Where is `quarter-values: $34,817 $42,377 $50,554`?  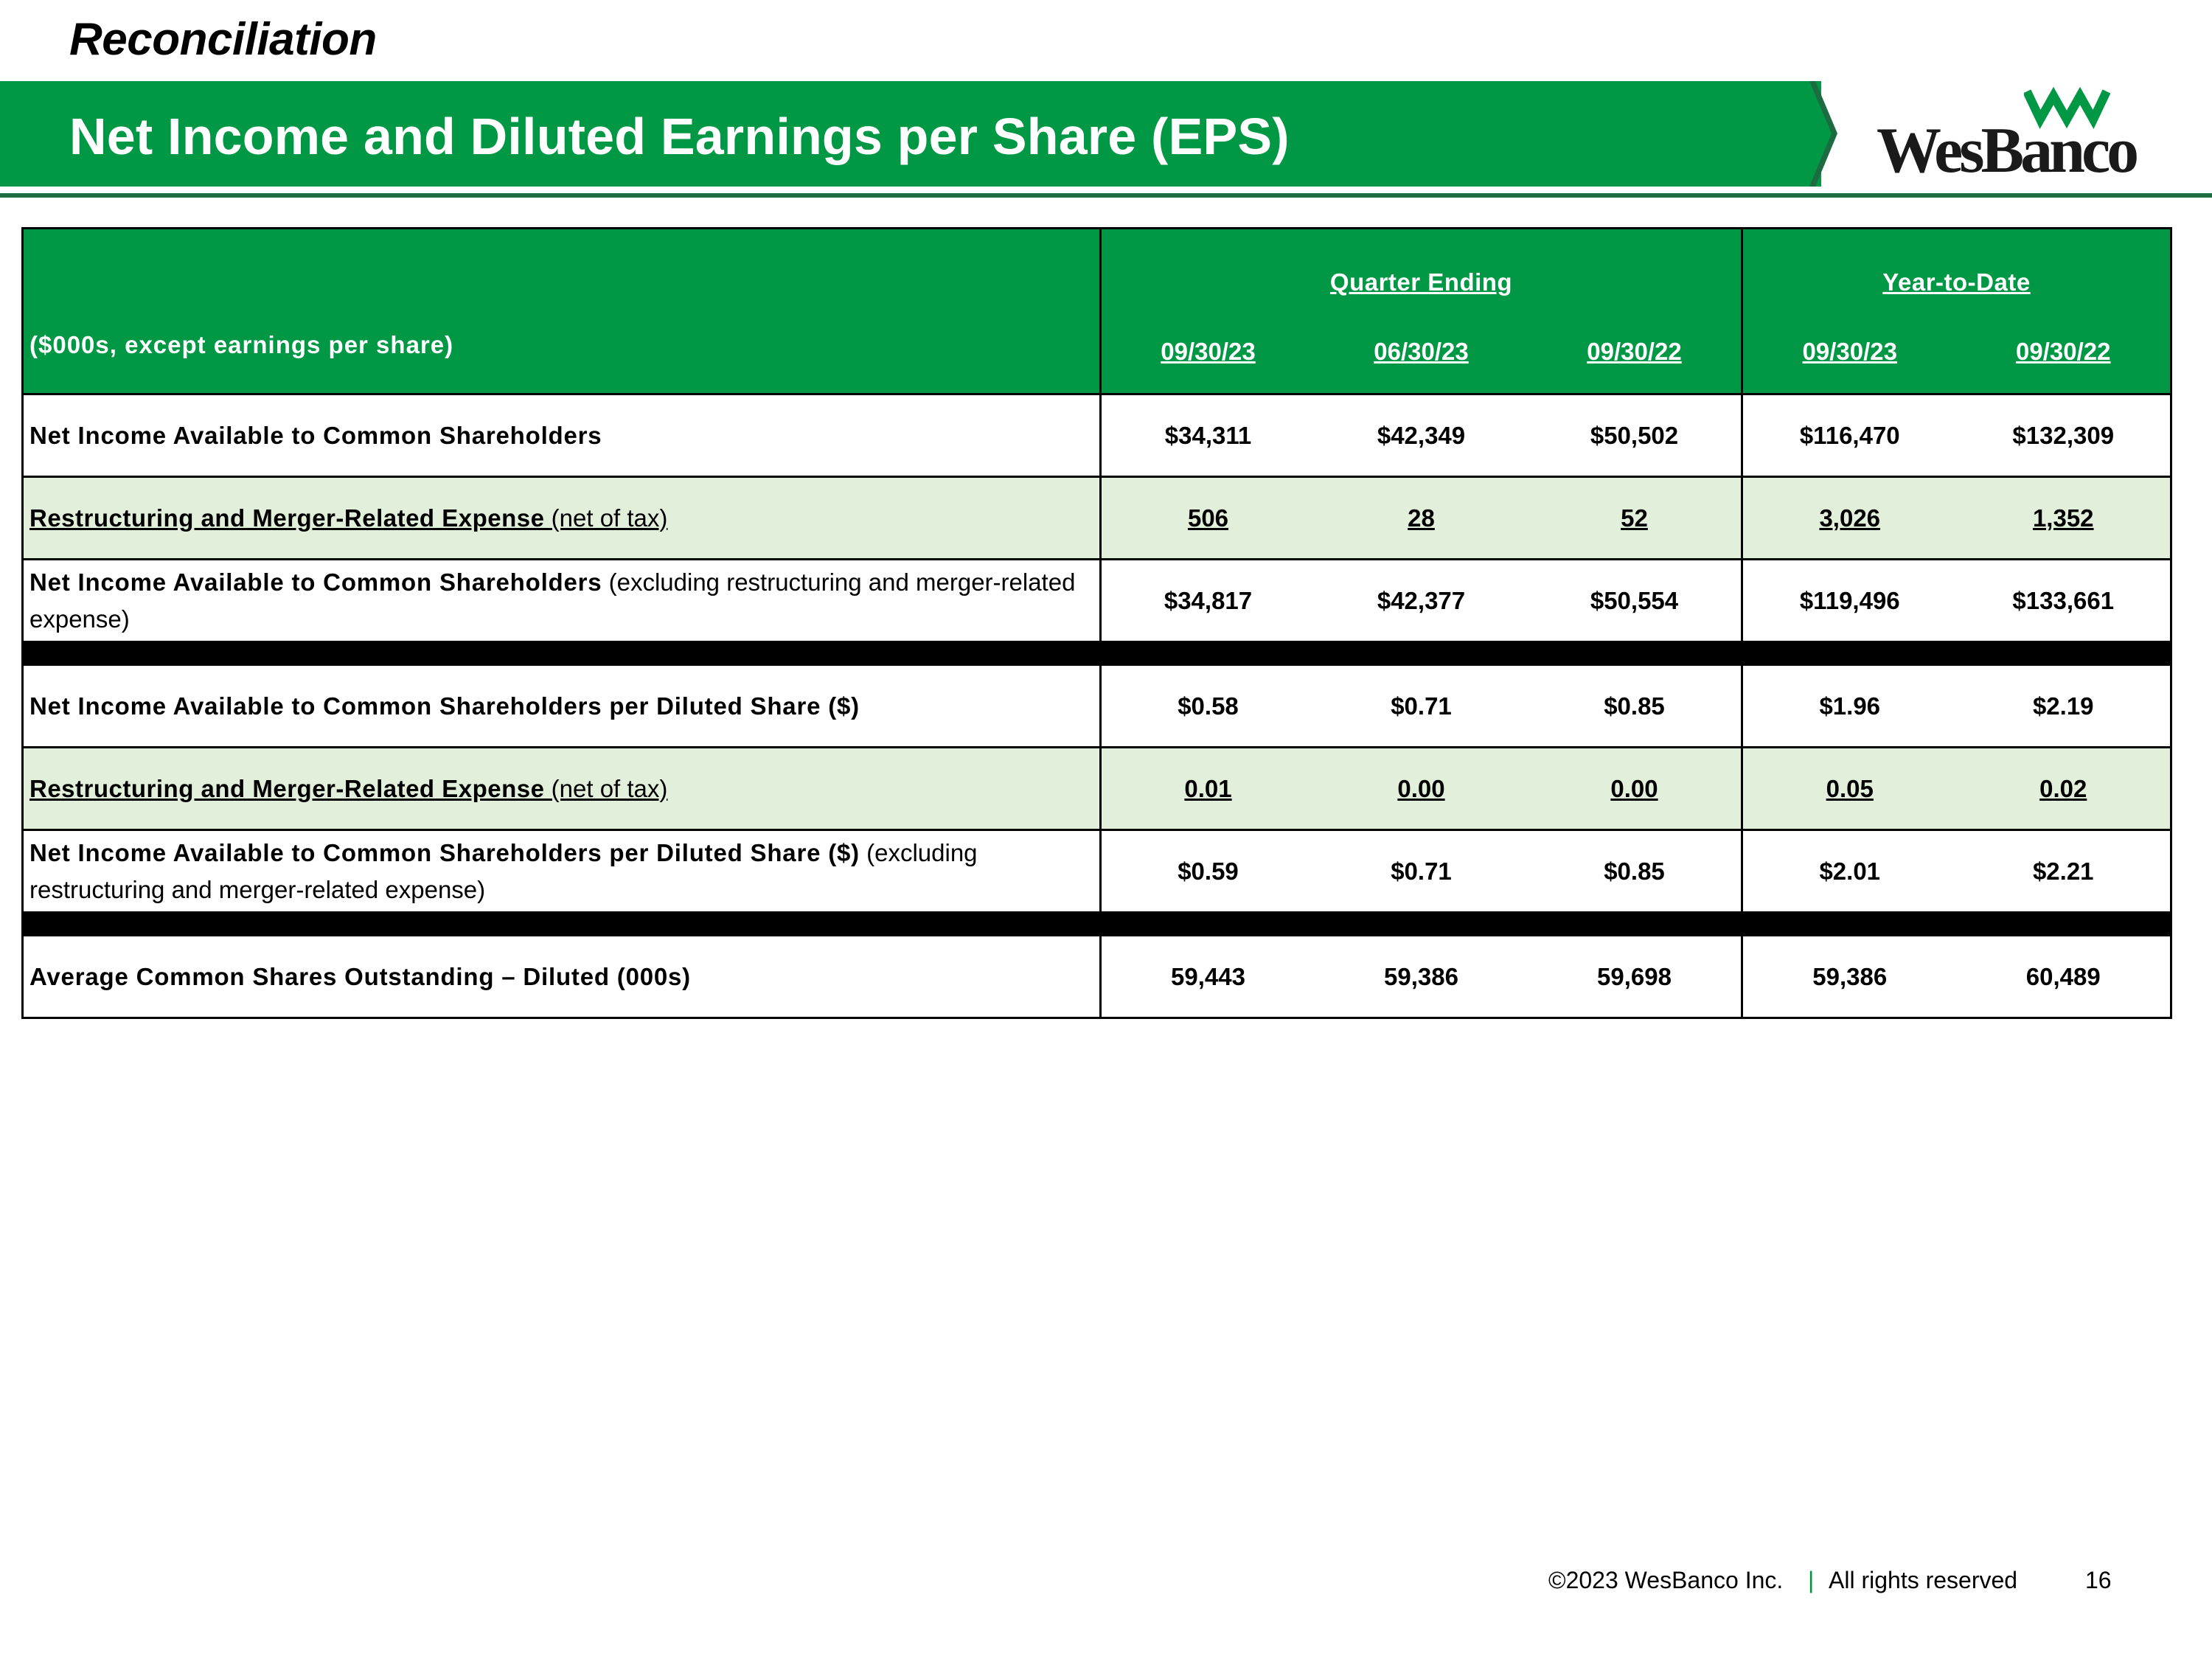
quarter-values: $34,817 $42,377 $50,554 is located at coordinates (1421, 600).